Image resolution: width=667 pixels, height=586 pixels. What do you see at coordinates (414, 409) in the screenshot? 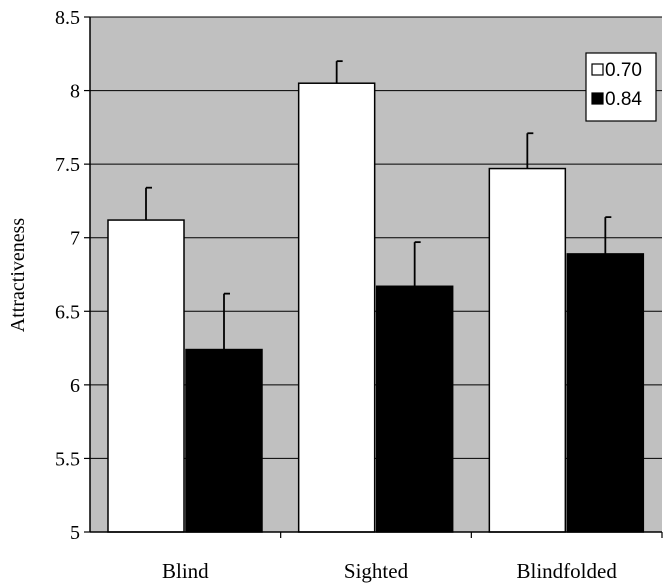
I see `bar-sighted-0.84` at bounding box center [414, 409].